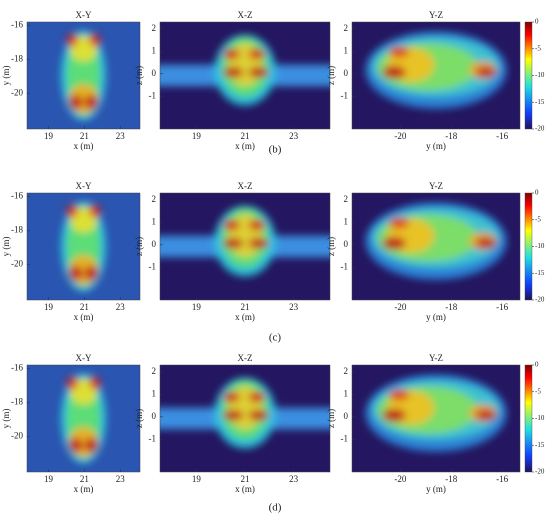 This screenshot has width=550, height=519. I want to click on colorbar-tick-label: -15, so click(540, 445).